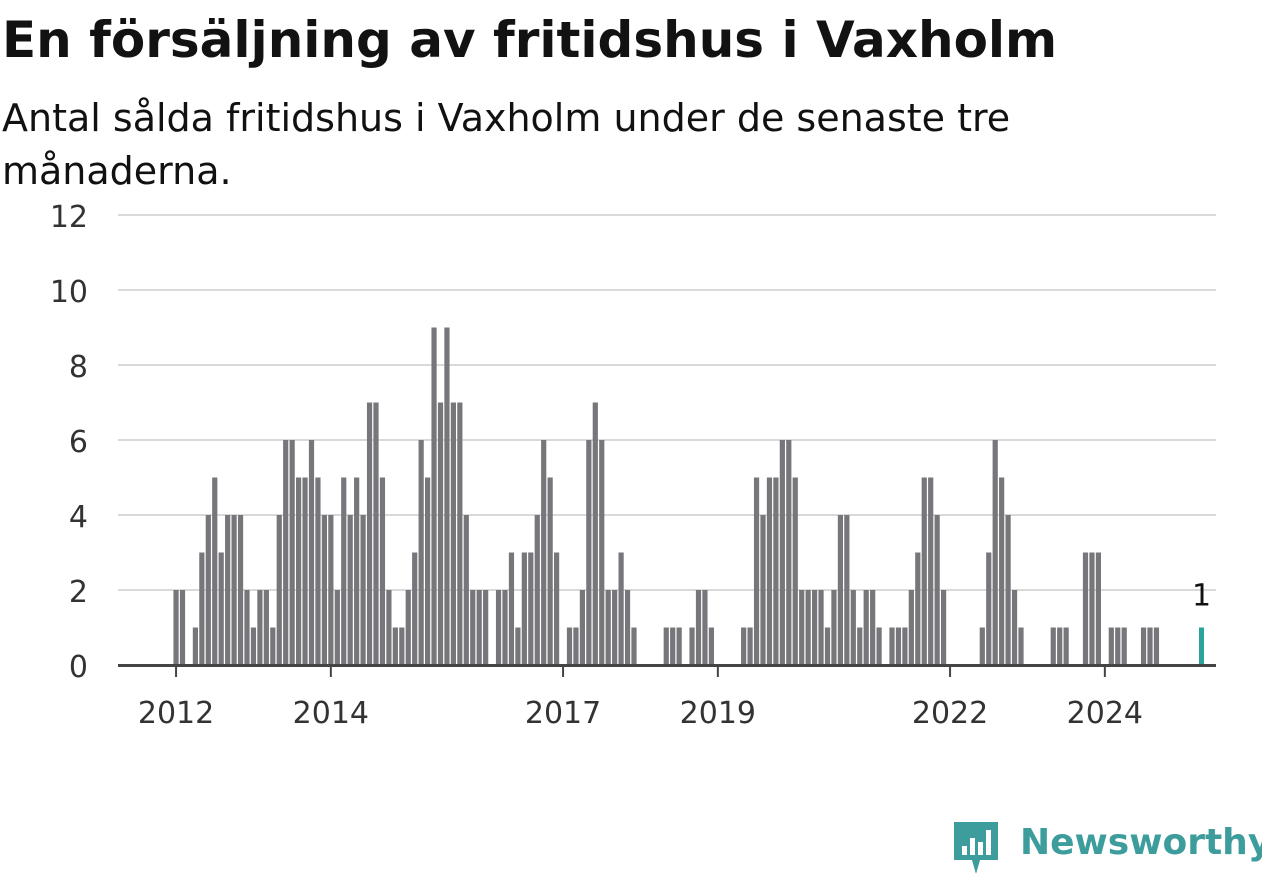  I want to click on x-tick-label: 2012, so click(176, 713).